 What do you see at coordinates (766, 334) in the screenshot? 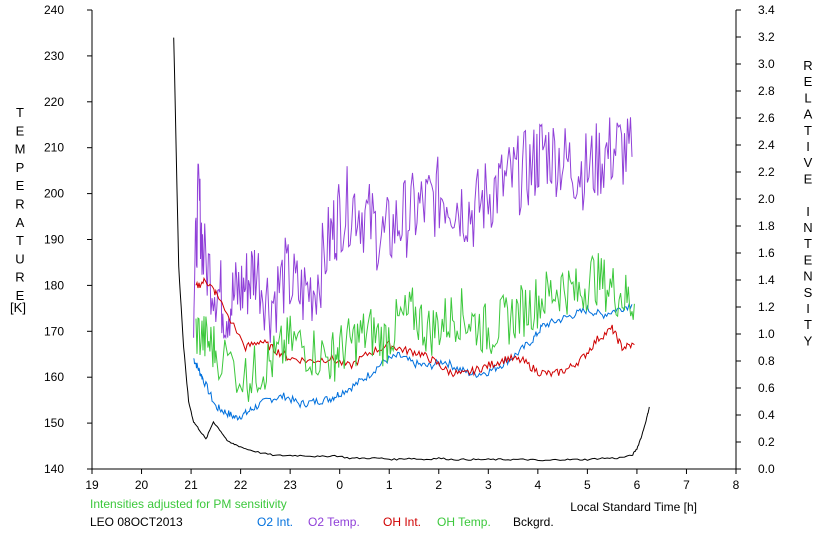
I see `right-tick-label: 1.0` at bounding box center [766, 334].